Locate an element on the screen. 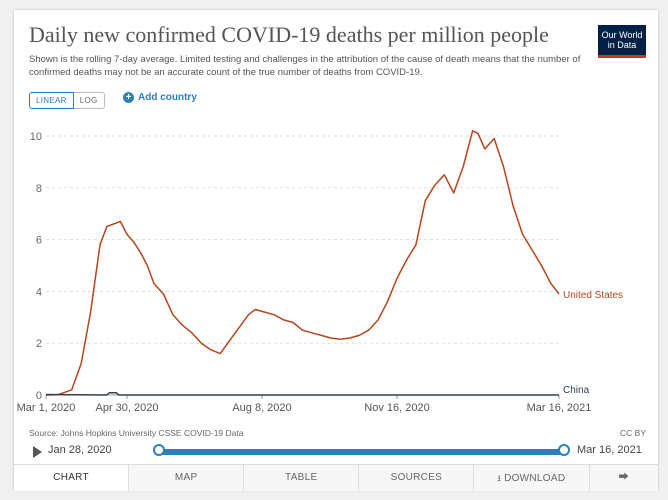 Image resolution: width=668 pixels, height=500 pixels. tab-chart: CHART is located at coordinates (71, 478).